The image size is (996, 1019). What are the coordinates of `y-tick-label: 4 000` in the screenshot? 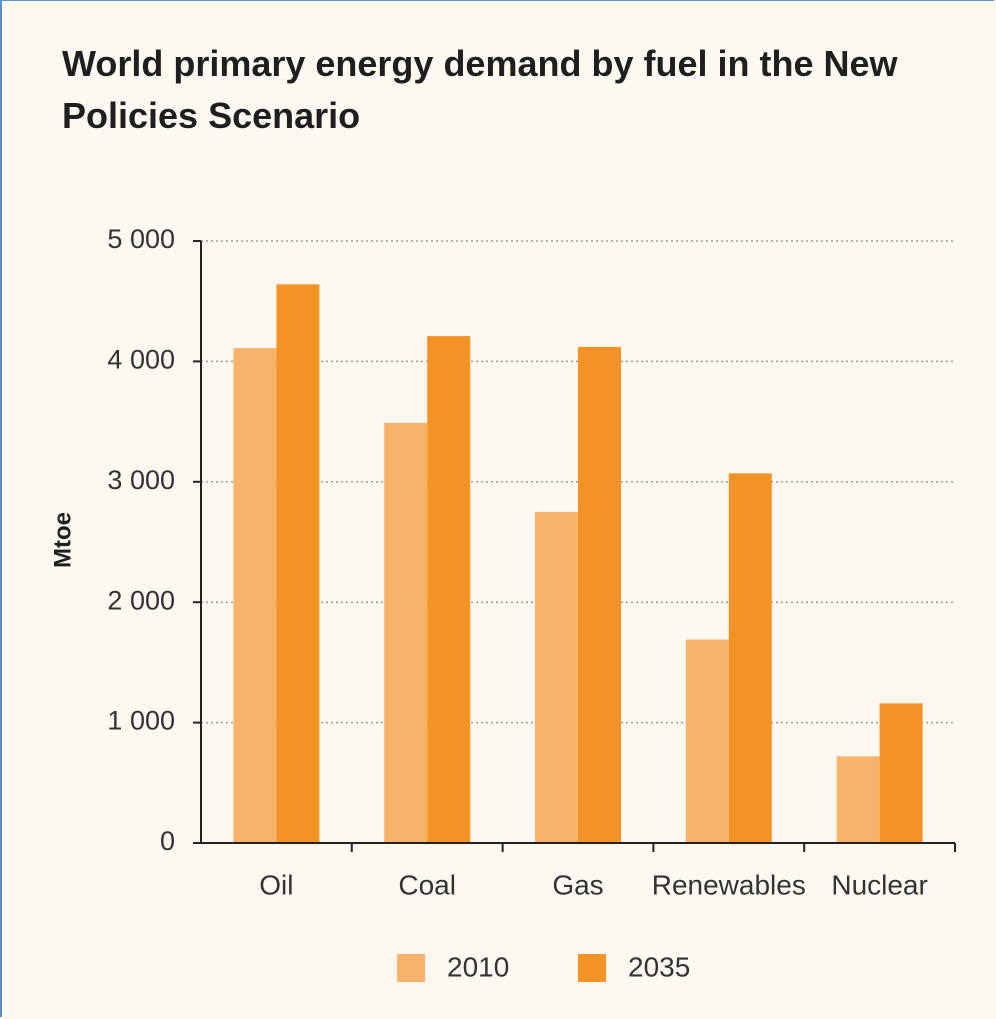 It's located at (141, 360).